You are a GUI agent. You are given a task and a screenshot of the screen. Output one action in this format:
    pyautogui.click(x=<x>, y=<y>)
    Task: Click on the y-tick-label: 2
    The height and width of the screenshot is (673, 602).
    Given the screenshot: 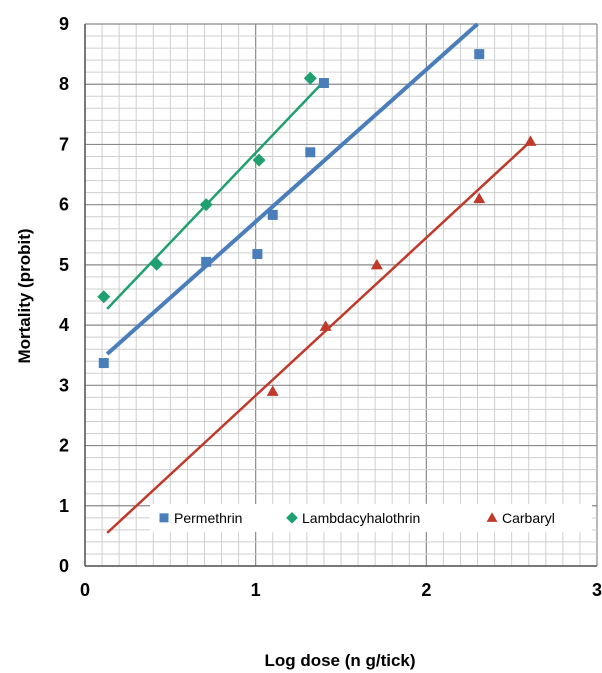 What is the action you would take?
    pyautogui.click(x=64, y=446)
    